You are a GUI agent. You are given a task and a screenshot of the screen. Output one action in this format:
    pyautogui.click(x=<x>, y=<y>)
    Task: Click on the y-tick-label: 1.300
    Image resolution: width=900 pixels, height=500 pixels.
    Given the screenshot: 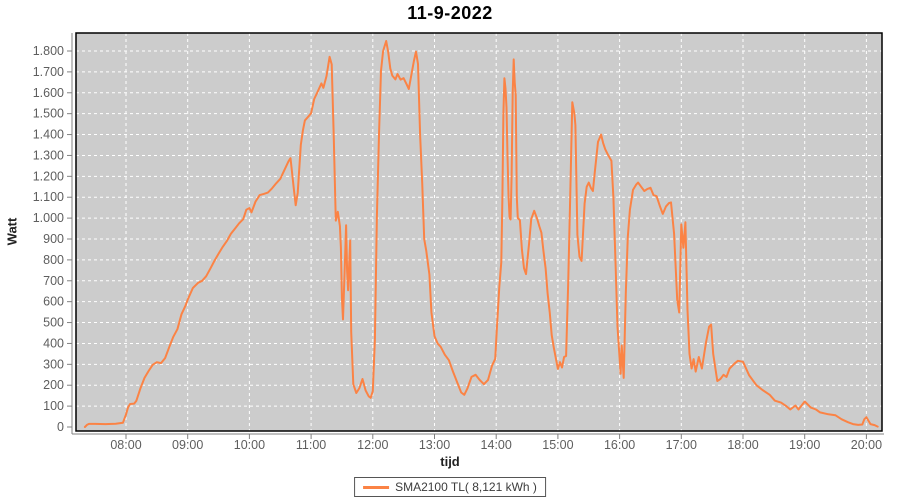 What is the action you would take?
    pyautogui.click(x=48, y=155)
    